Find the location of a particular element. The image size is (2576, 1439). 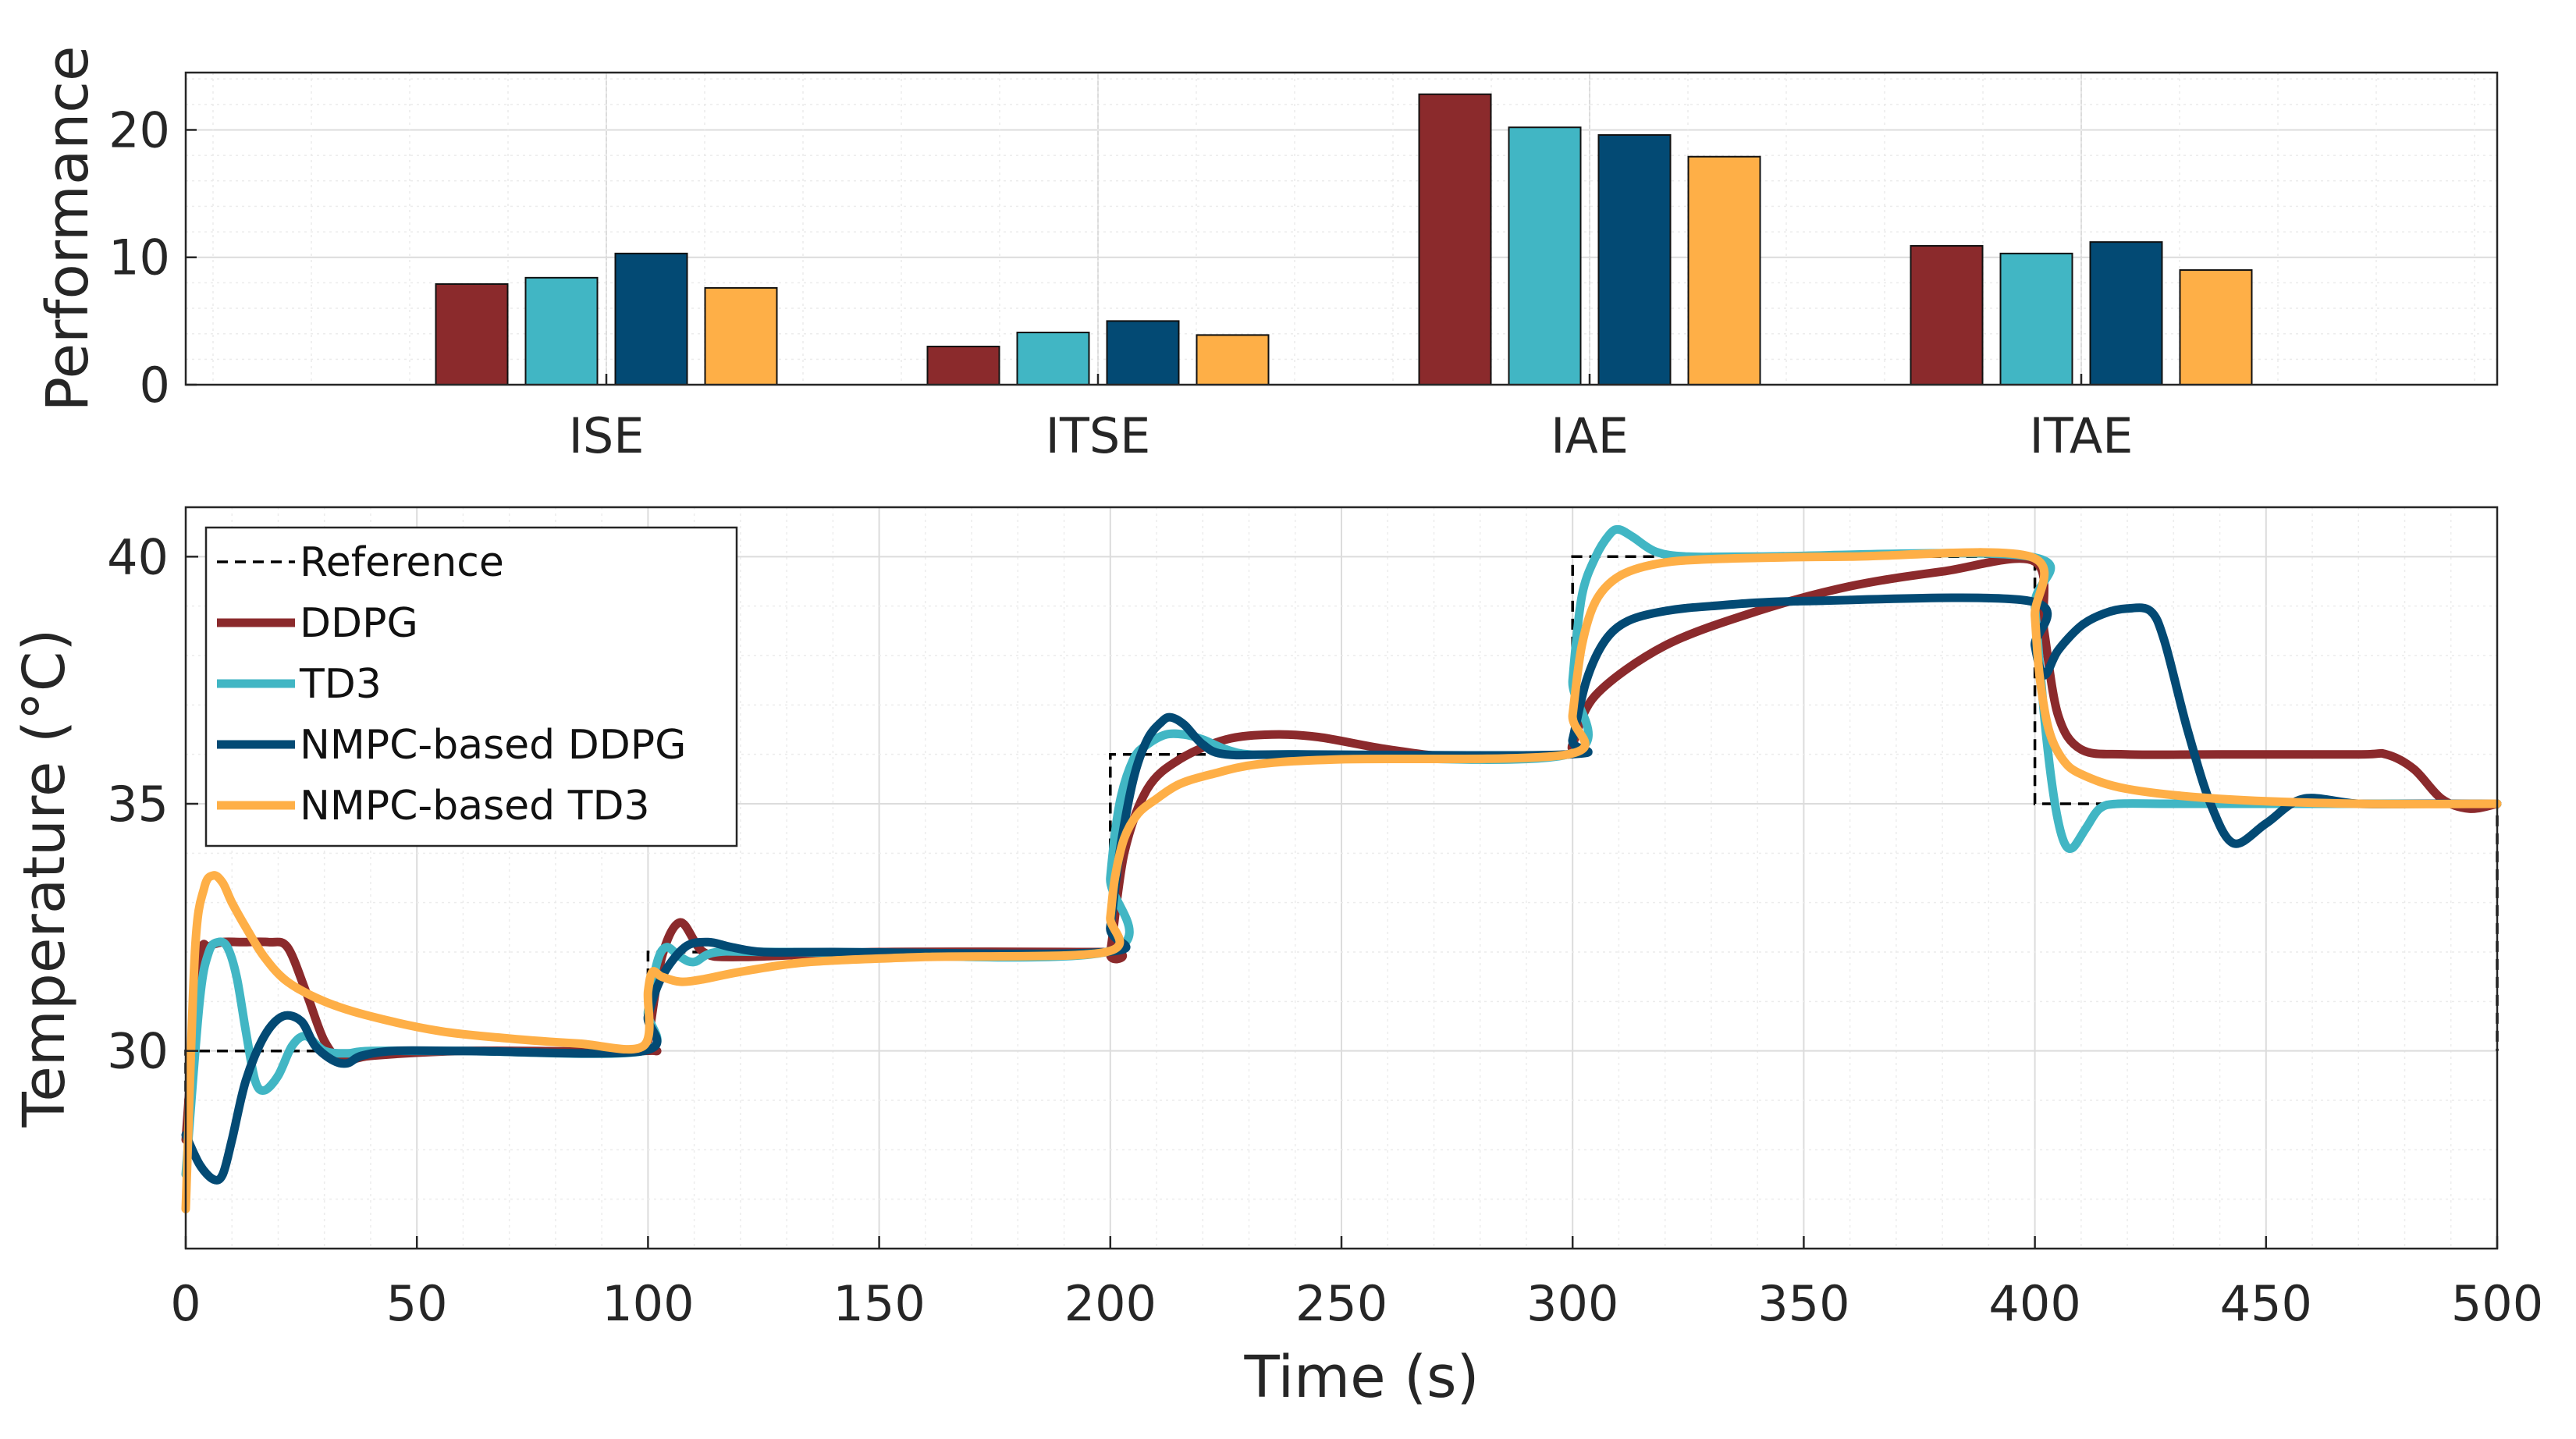

bar-marks is located at coordinates (1344, 240).